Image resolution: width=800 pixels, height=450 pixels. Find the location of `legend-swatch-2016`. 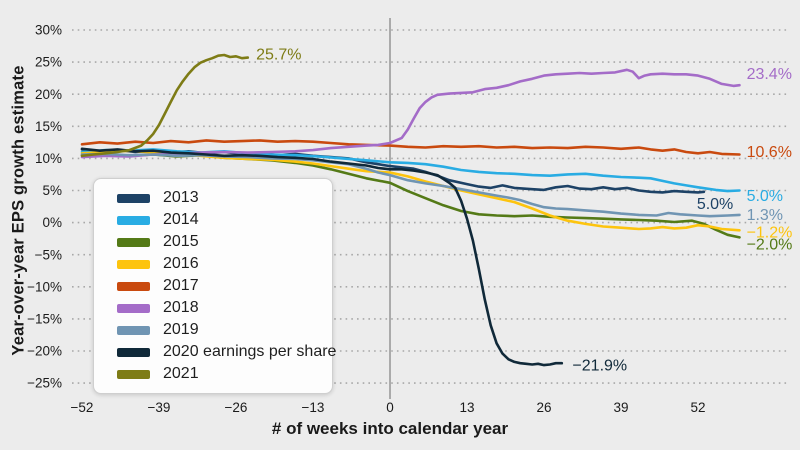

legend-swatch-2016 is located at coordinates (133, 264).